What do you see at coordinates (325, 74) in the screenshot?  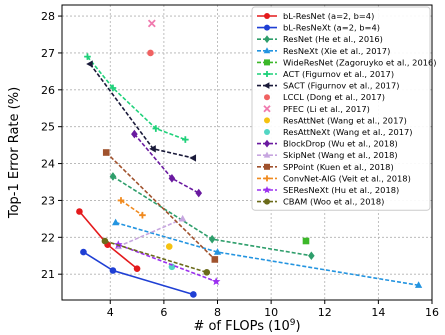 I see `legend-entry-act-figurnov-et-al-2017: ACT (Figurnov et al., 2017)` at bounding box center [325, 74].